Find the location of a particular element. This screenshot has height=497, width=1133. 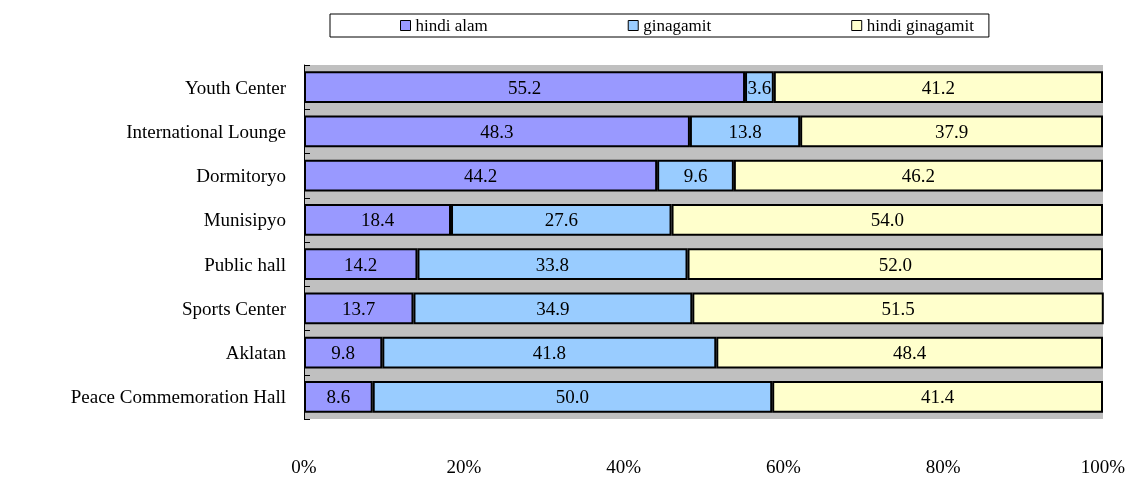

data-label: 14.2 is located at coordinates (361, 264).